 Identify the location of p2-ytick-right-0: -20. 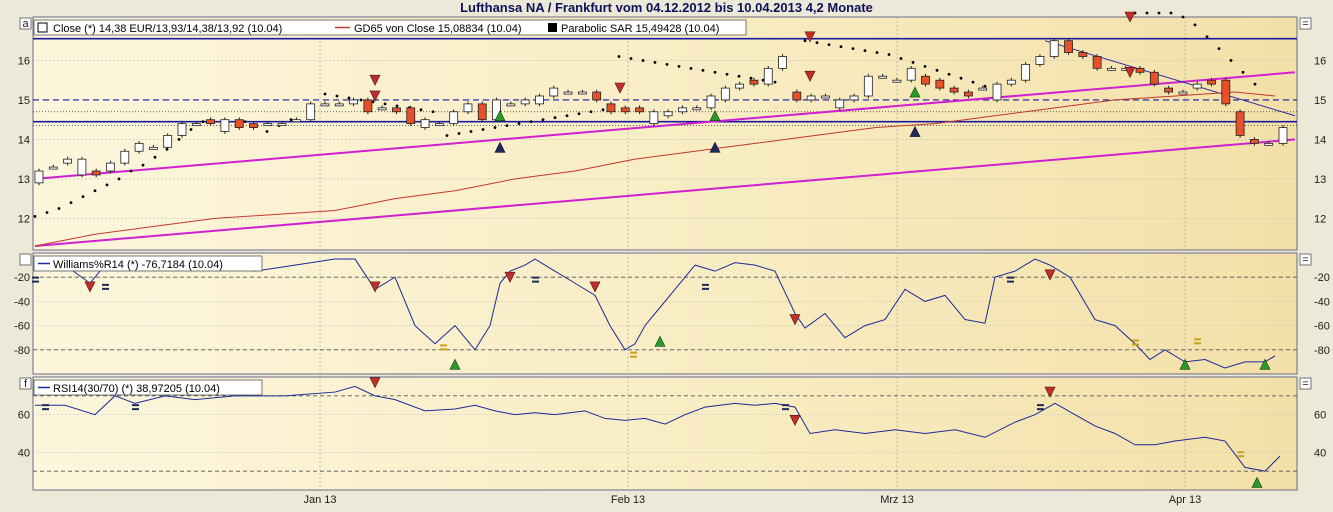
(1322, 278).